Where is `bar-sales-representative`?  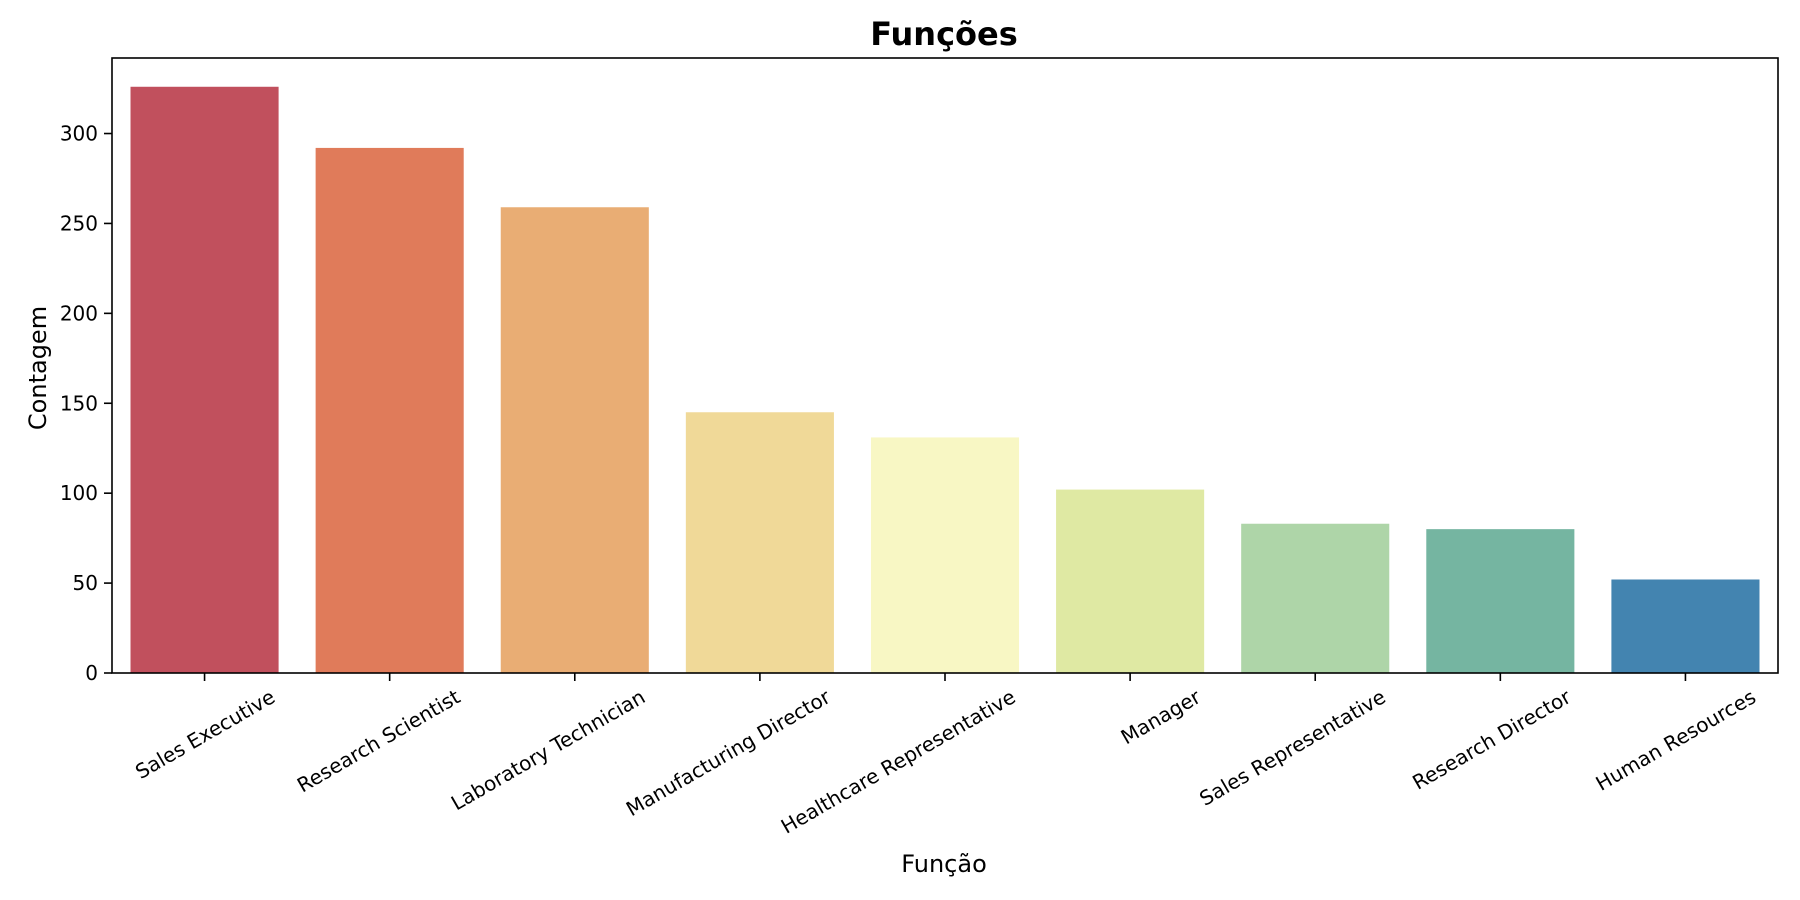
bar-sales-representative is located at coordinates (1315, 598).